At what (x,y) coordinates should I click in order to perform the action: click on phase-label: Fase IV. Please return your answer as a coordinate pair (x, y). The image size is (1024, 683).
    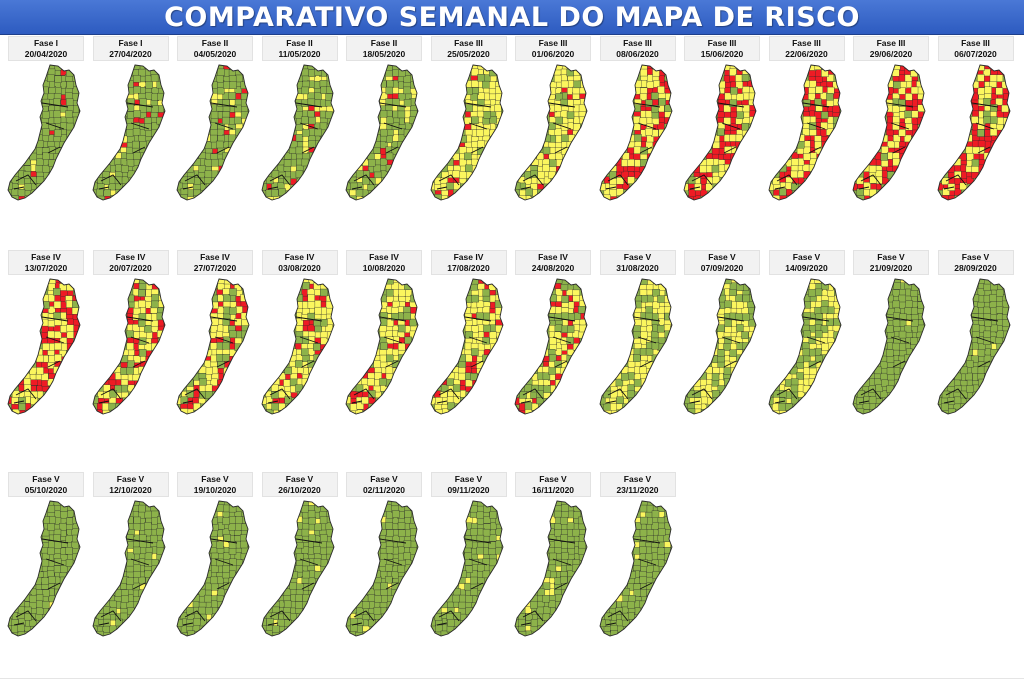
    Looking at the image, I should click on (384, 257).